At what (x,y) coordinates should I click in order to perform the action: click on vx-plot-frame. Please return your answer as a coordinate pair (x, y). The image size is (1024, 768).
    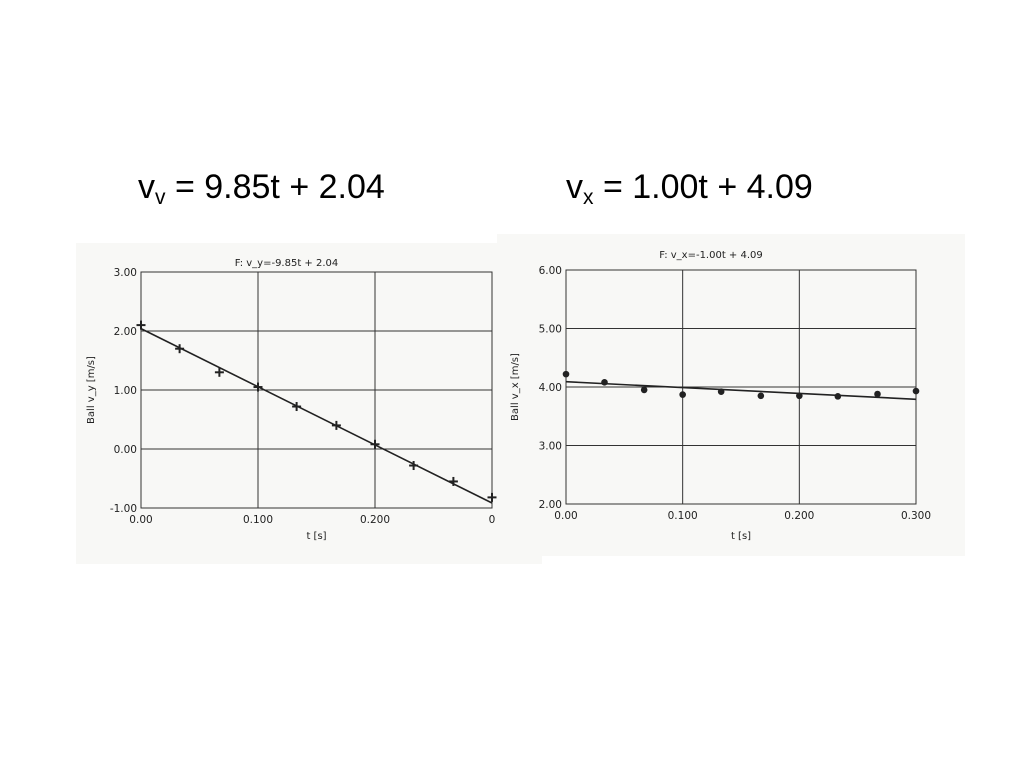
    Looking at the image, I should click on (741, 387).